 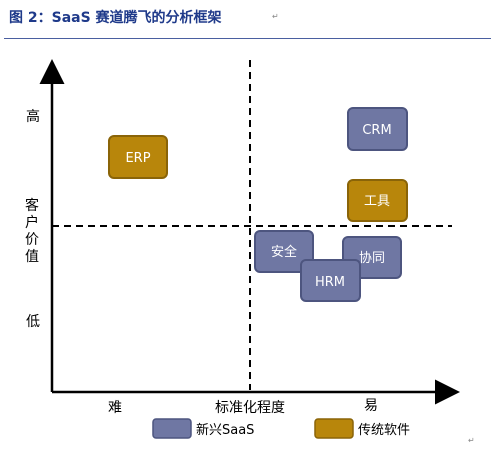 I want to click on y-axis-label-char: 户, so click(x=32, y=222).